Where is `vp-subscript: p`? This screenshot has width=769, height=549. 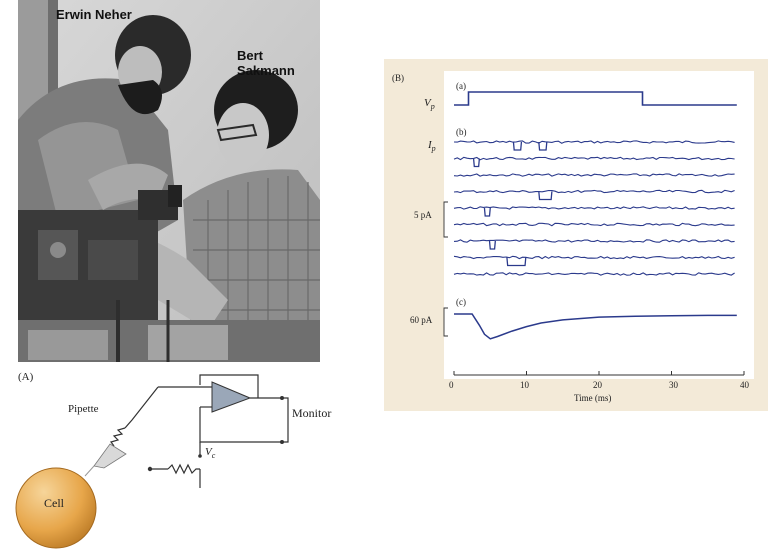
vp-subscript: p is located at coordinates (432, 107).